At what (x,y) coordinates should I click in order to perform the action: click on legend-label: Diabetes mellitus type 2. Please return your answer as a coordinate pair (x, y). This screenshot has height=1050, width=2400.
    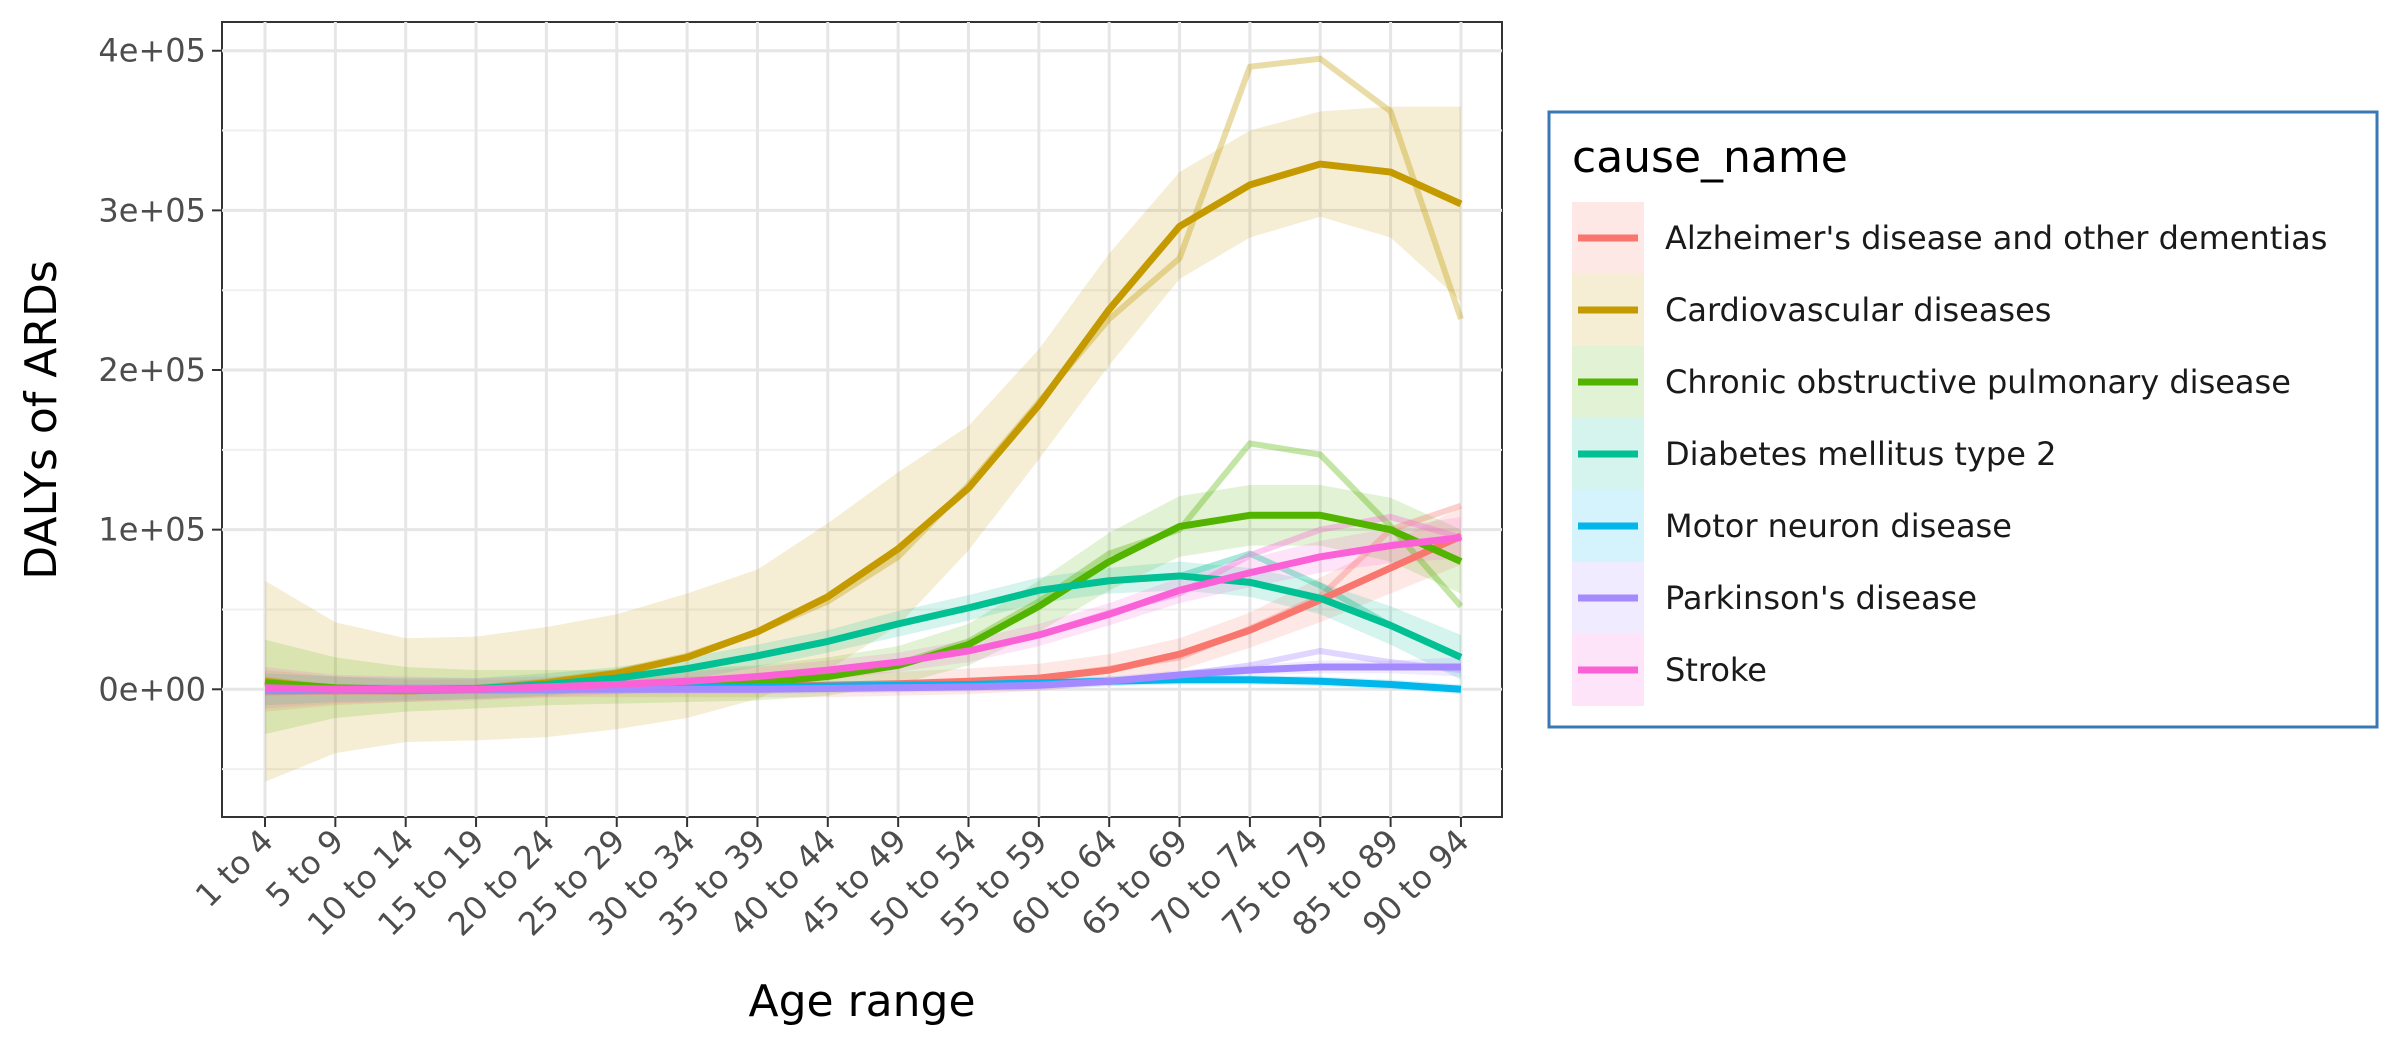
    Looking at the image, I should click on (1860, 454).